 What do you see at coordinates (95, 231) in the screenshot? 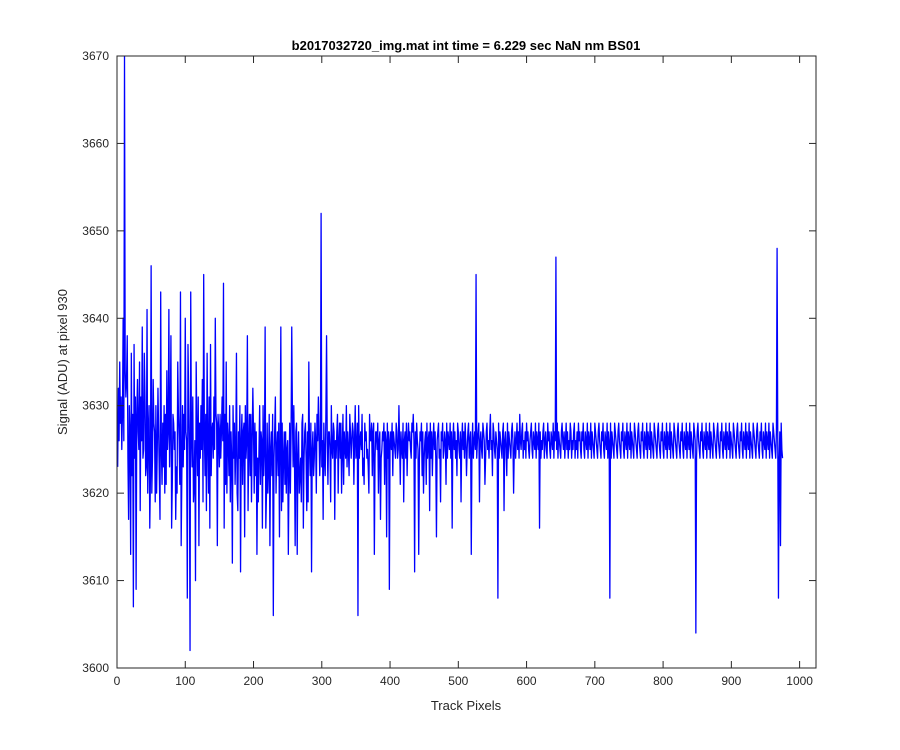
I see `y-tick-label: 3650` at bounding box center [95, 231].